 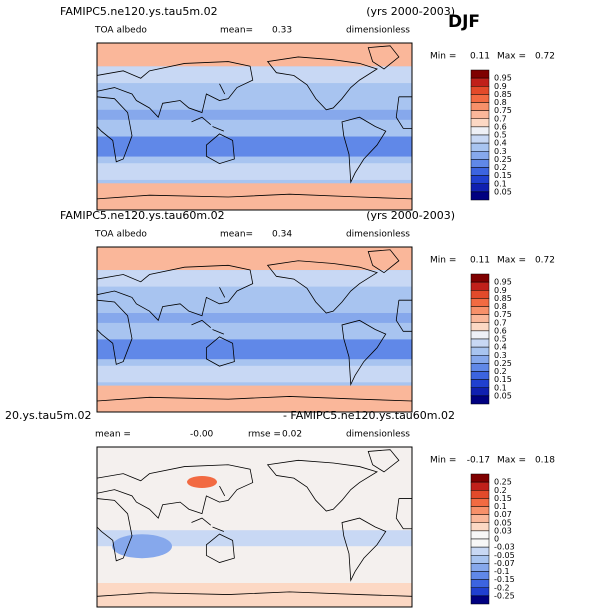 I want to click on colorbar-label: 0.4, so click(x=500, y=347).